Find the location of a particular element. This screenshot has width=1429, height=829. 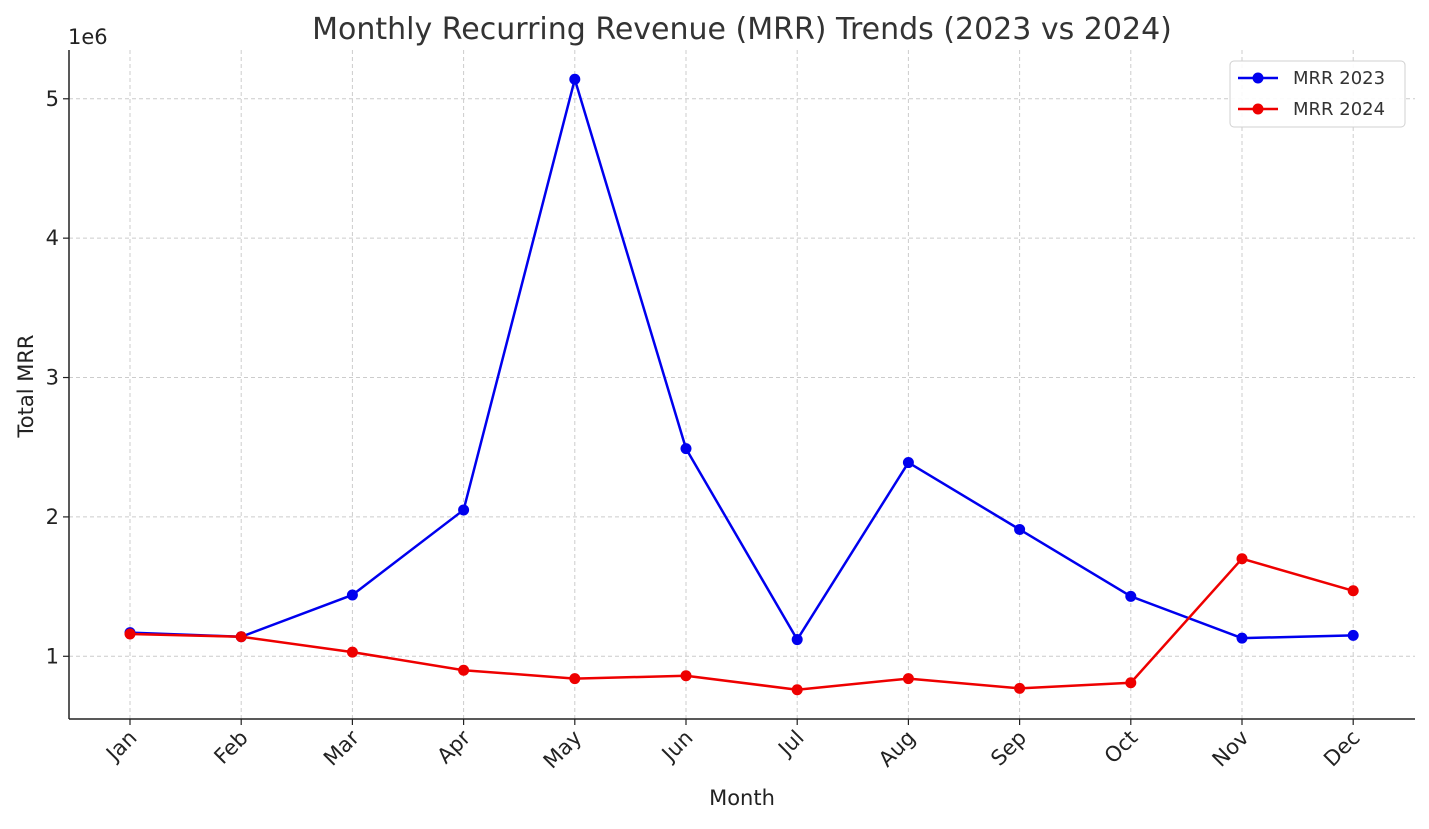

x-tick-label: Jan is located at coordinates (120, 746).